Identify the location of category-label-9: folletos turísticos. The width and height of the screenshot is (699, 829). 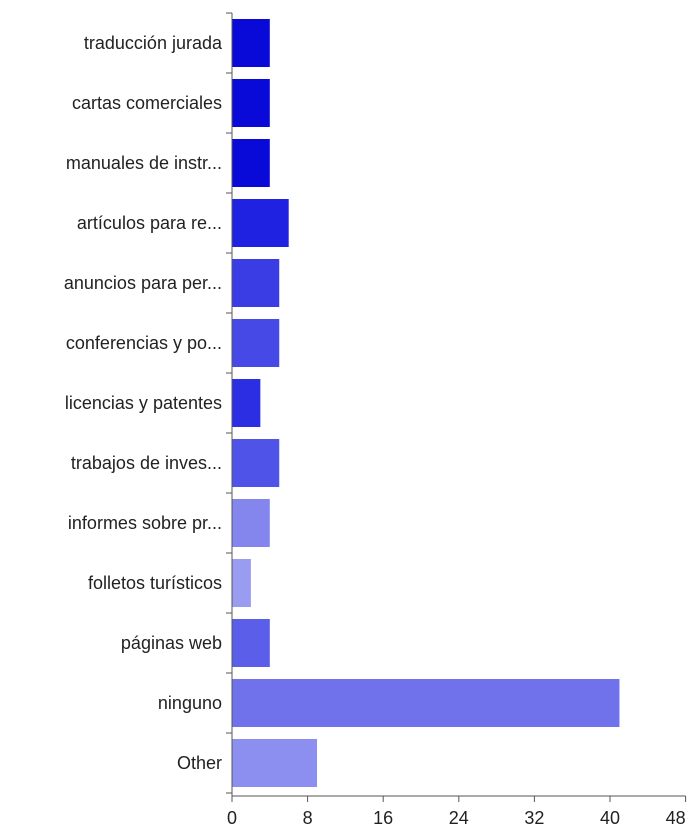
(155, 583).